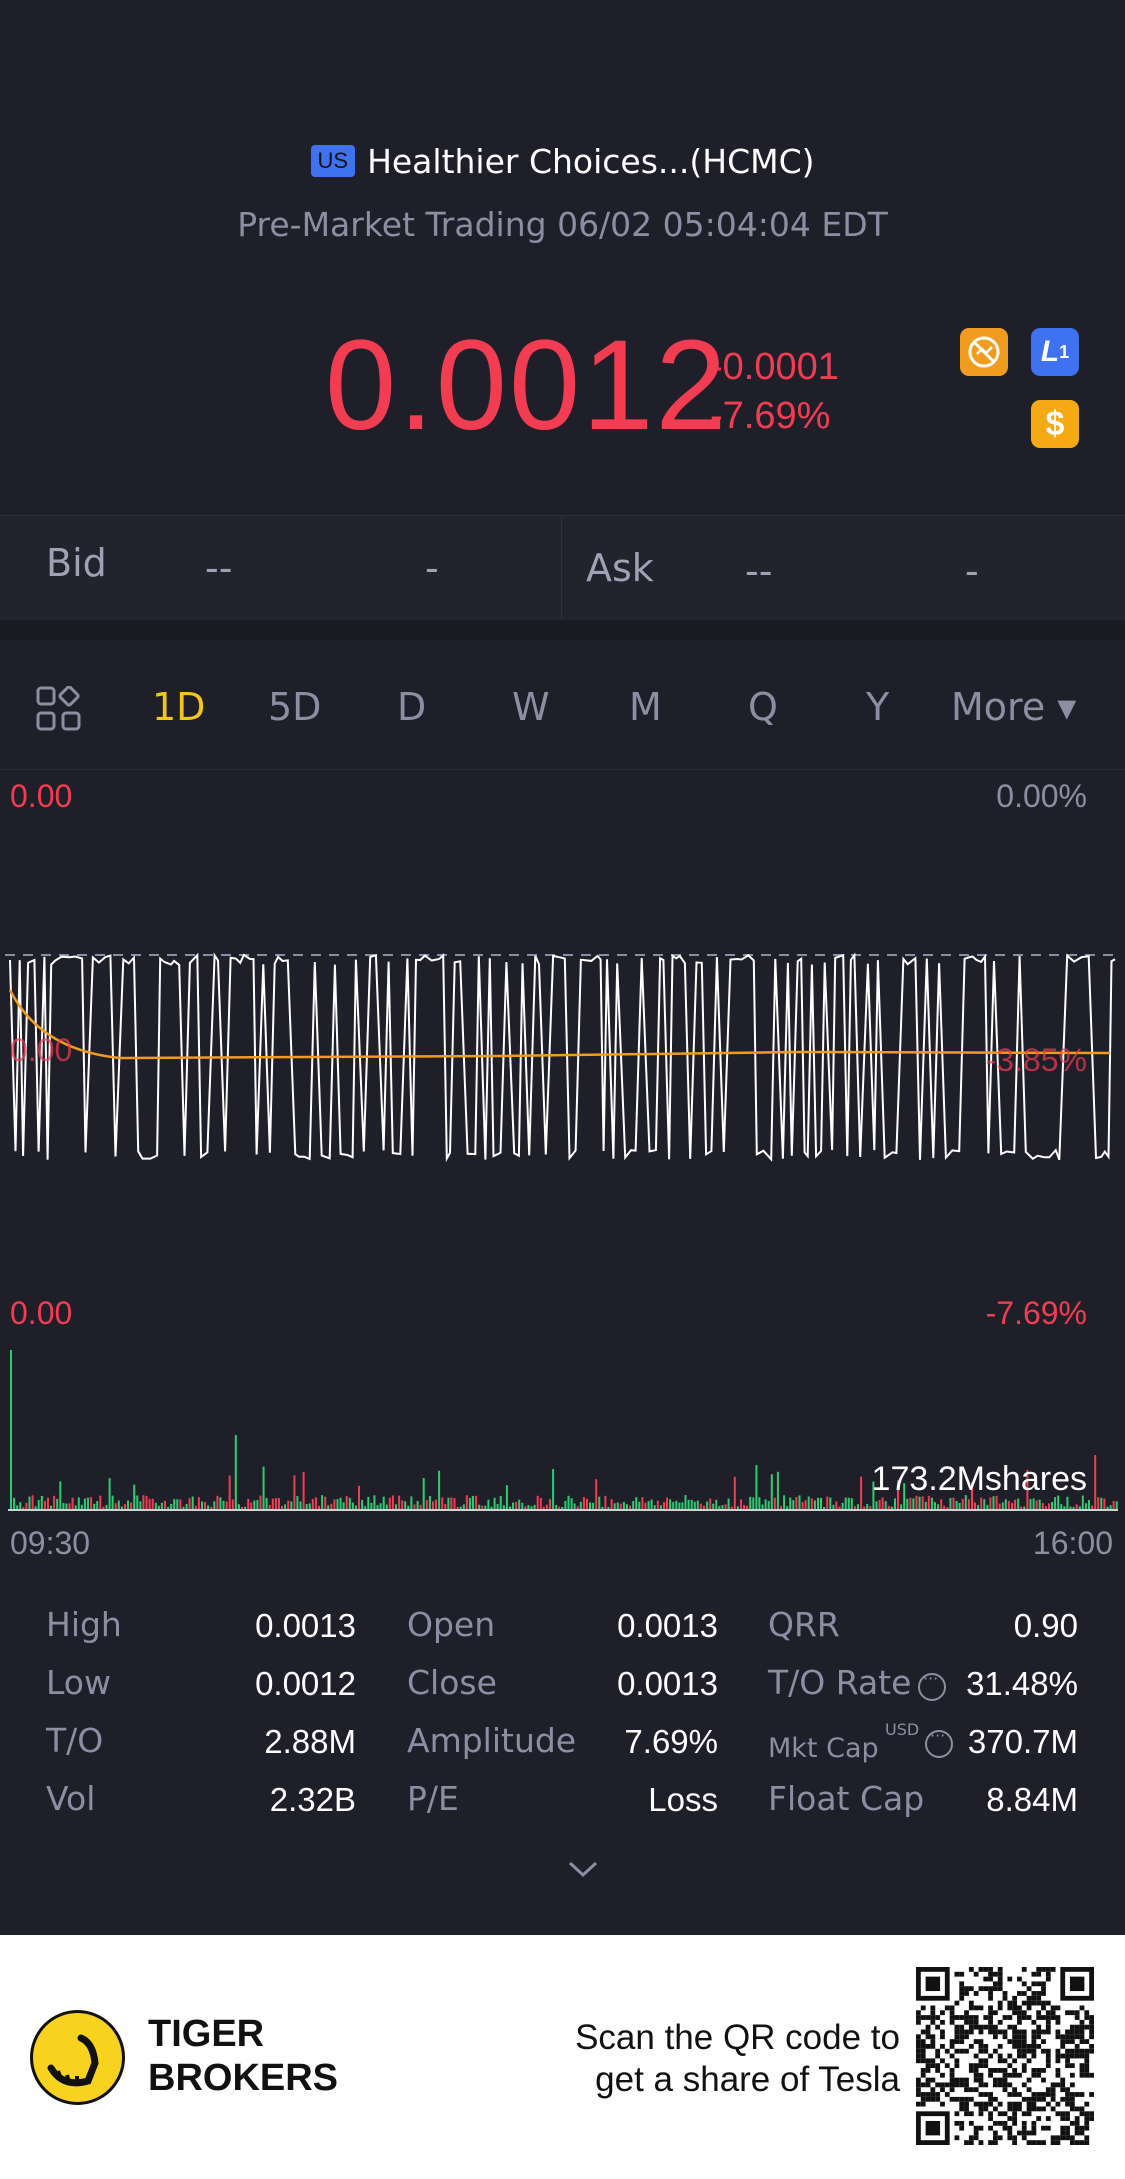 This screenshot has width=1125, height=2179. What do you see at coordinates (984, 352) in the screenshot?
I see `no-short-icon` at bounding box center [984, 352].